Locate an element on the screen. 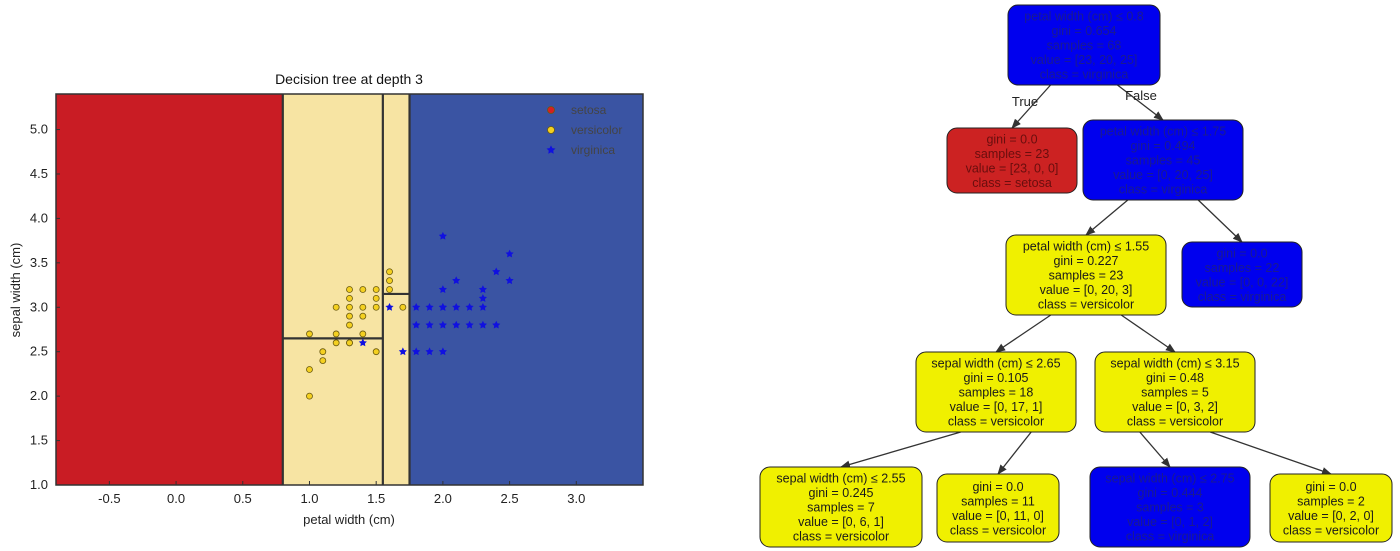  tree-edge-n6-n9 is located at coordinates (1155, 449).